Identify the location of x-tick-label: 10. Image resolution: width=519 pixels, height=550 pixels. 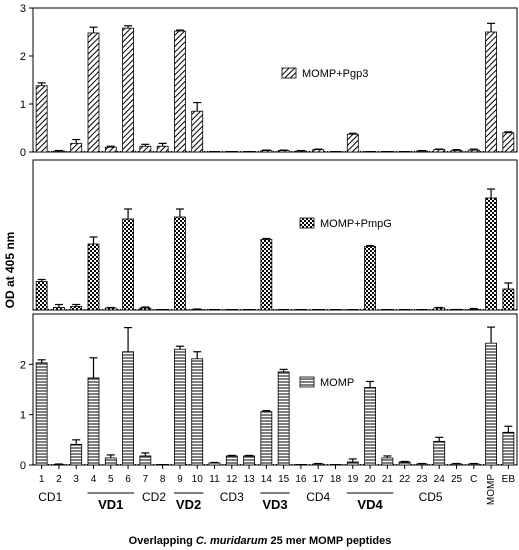
(198, 479).